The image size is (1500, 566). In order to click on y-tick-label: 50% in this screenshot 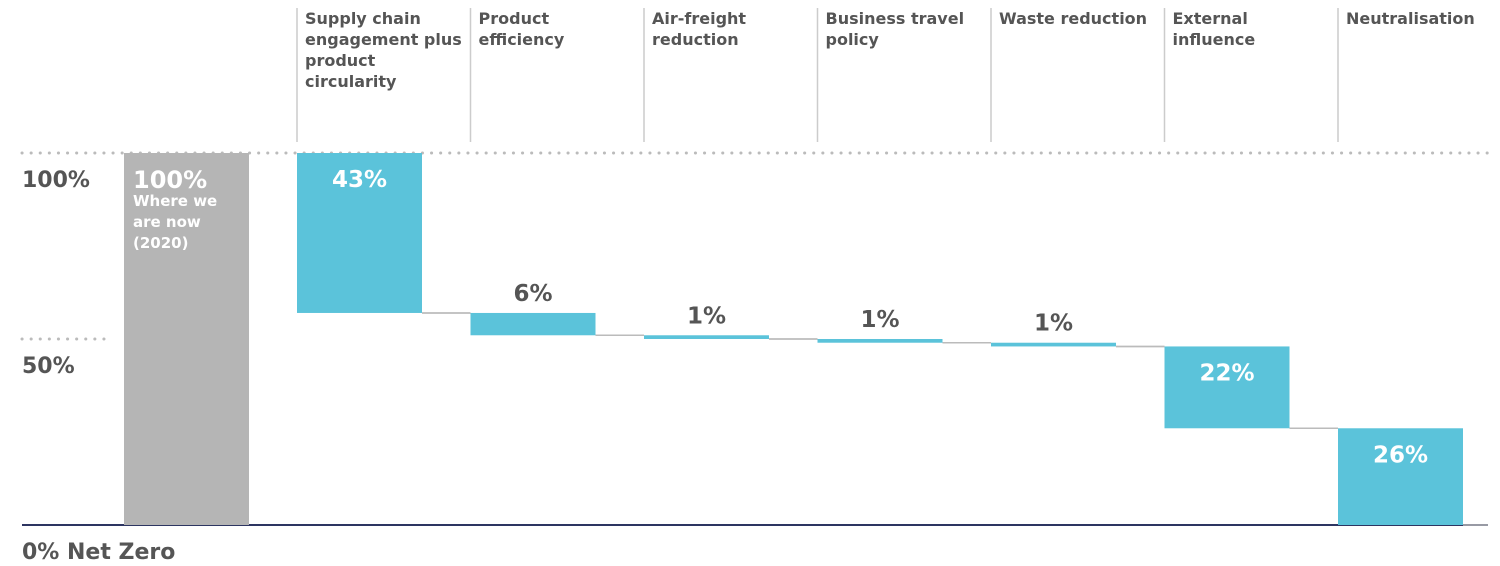, I will do `click(48, 366)`.